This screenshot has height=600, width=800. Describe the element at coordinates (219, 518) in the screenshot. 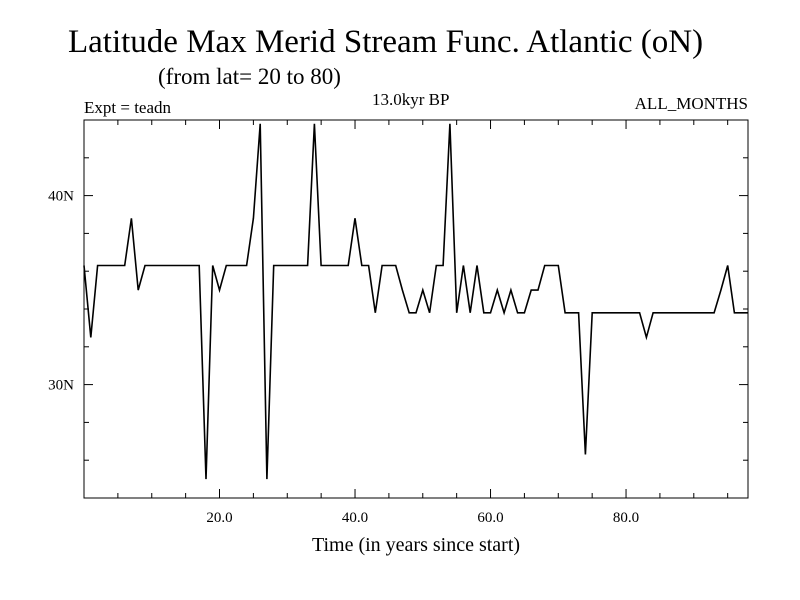

I see `x-tick-label: 20.0` at that location.